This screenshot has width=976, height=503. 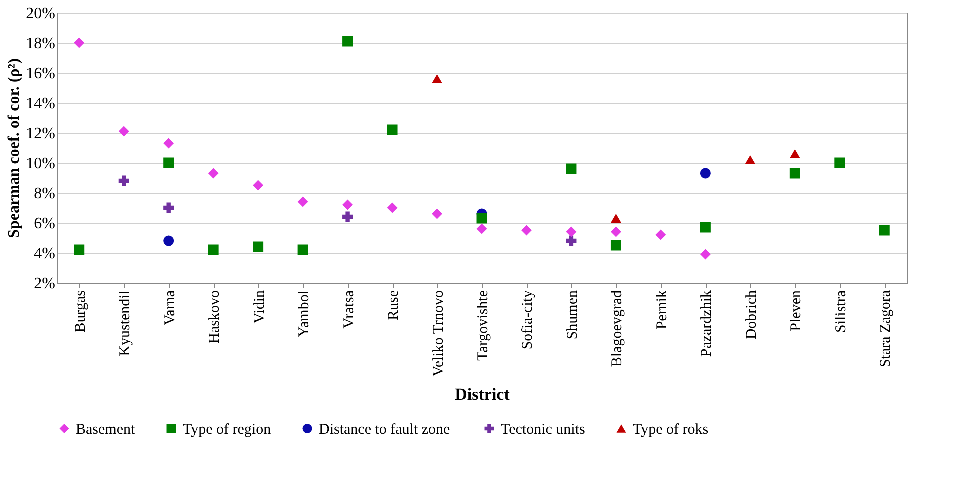 What do you see at coordinates (41, 44) in the screenshot?
I see `y-tick-label: 18%` at bounding box center [41, 44].